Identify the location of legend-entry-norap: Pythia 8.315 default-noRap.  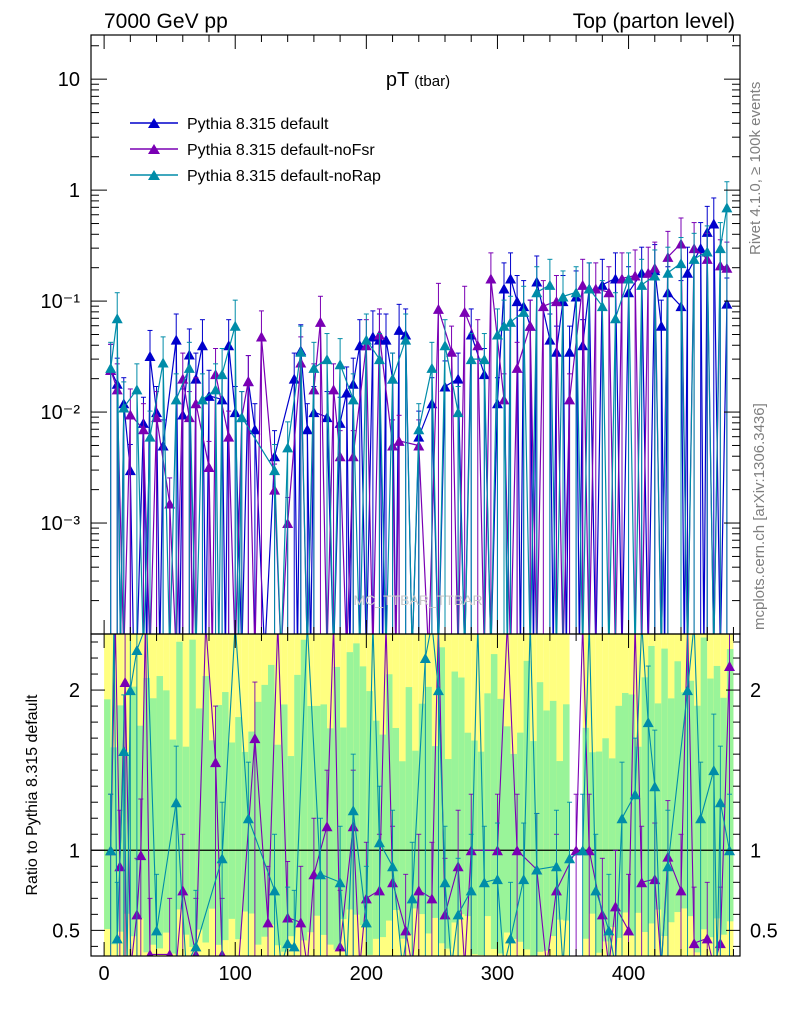
(255, 176).